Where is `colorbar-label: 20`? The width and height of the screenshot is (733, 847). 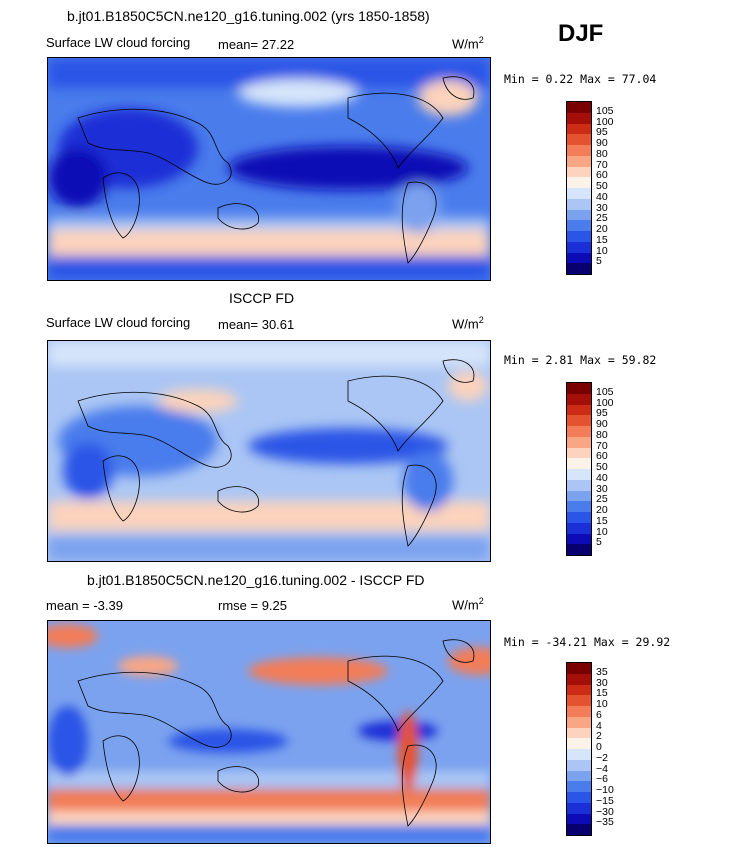 colorbar-label: 20 is located at coordinates (602, 510).